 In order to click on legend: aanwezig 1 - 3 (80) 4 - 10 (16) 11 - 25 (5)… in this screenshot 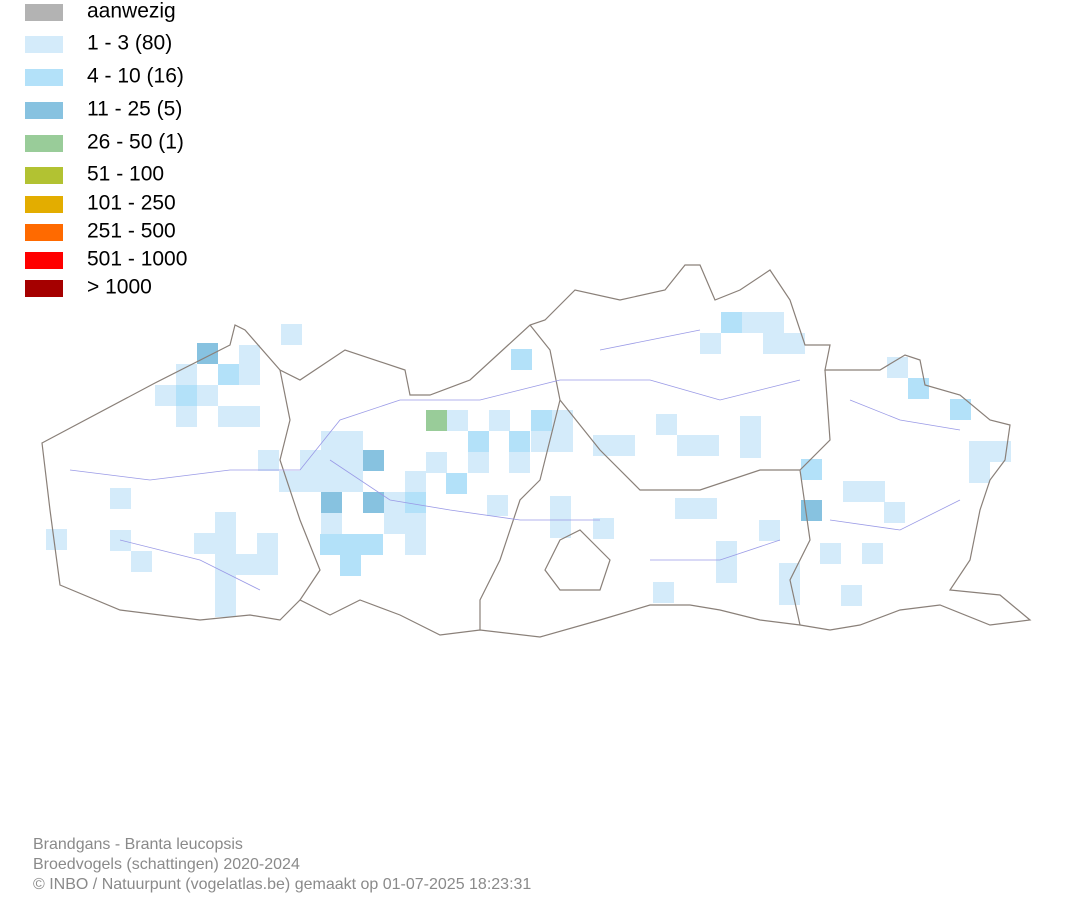, I will do `click(106, 149)`.